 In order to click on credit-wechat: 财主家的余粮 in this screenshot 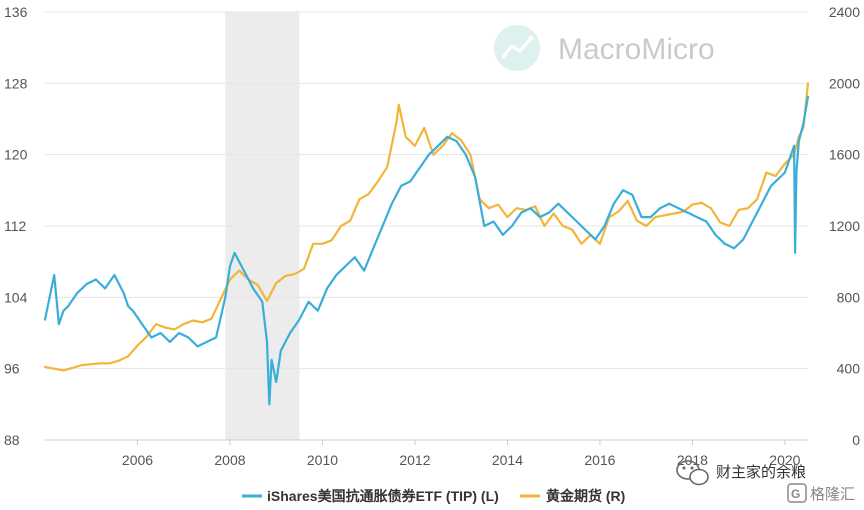, I will do `click(741, 473)`.